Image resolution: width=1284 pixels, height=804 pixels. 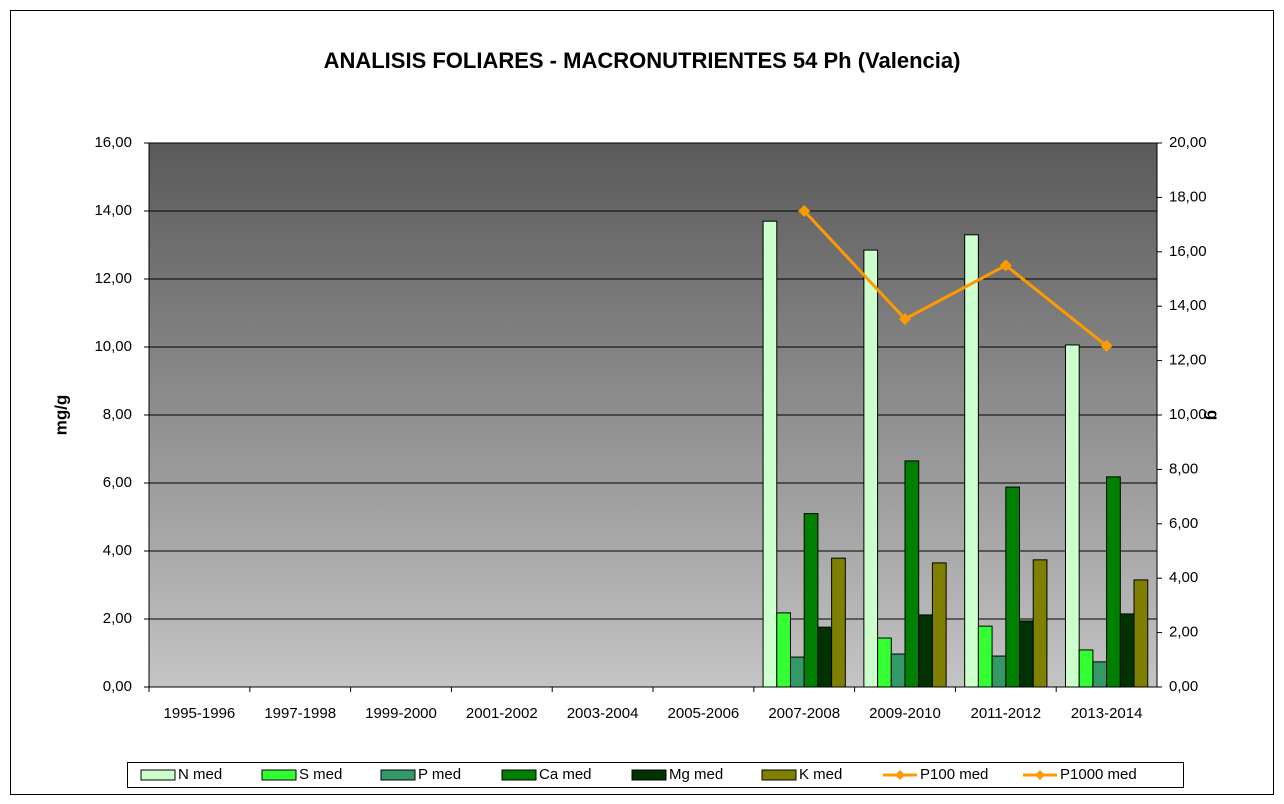 What do you see at coordinates (820, 774) in the screenshot?
I see `legend-label: K med` at bounding box center [820, 774].